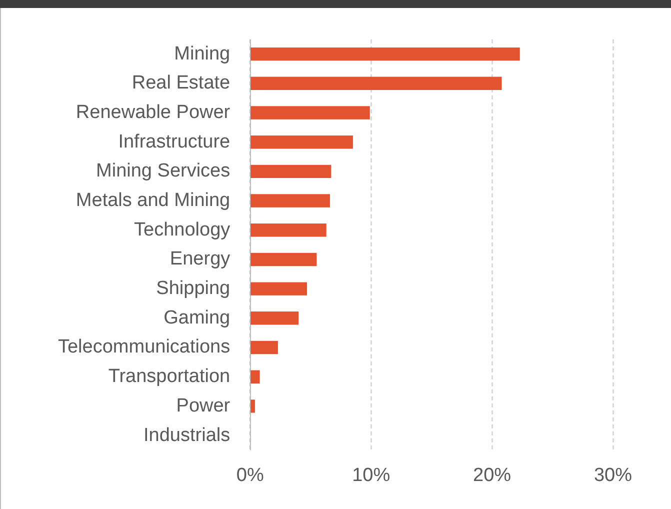 This screenshot has width=671, height=509. I want to click on x-tick-label: 20%, so click(492, 475).